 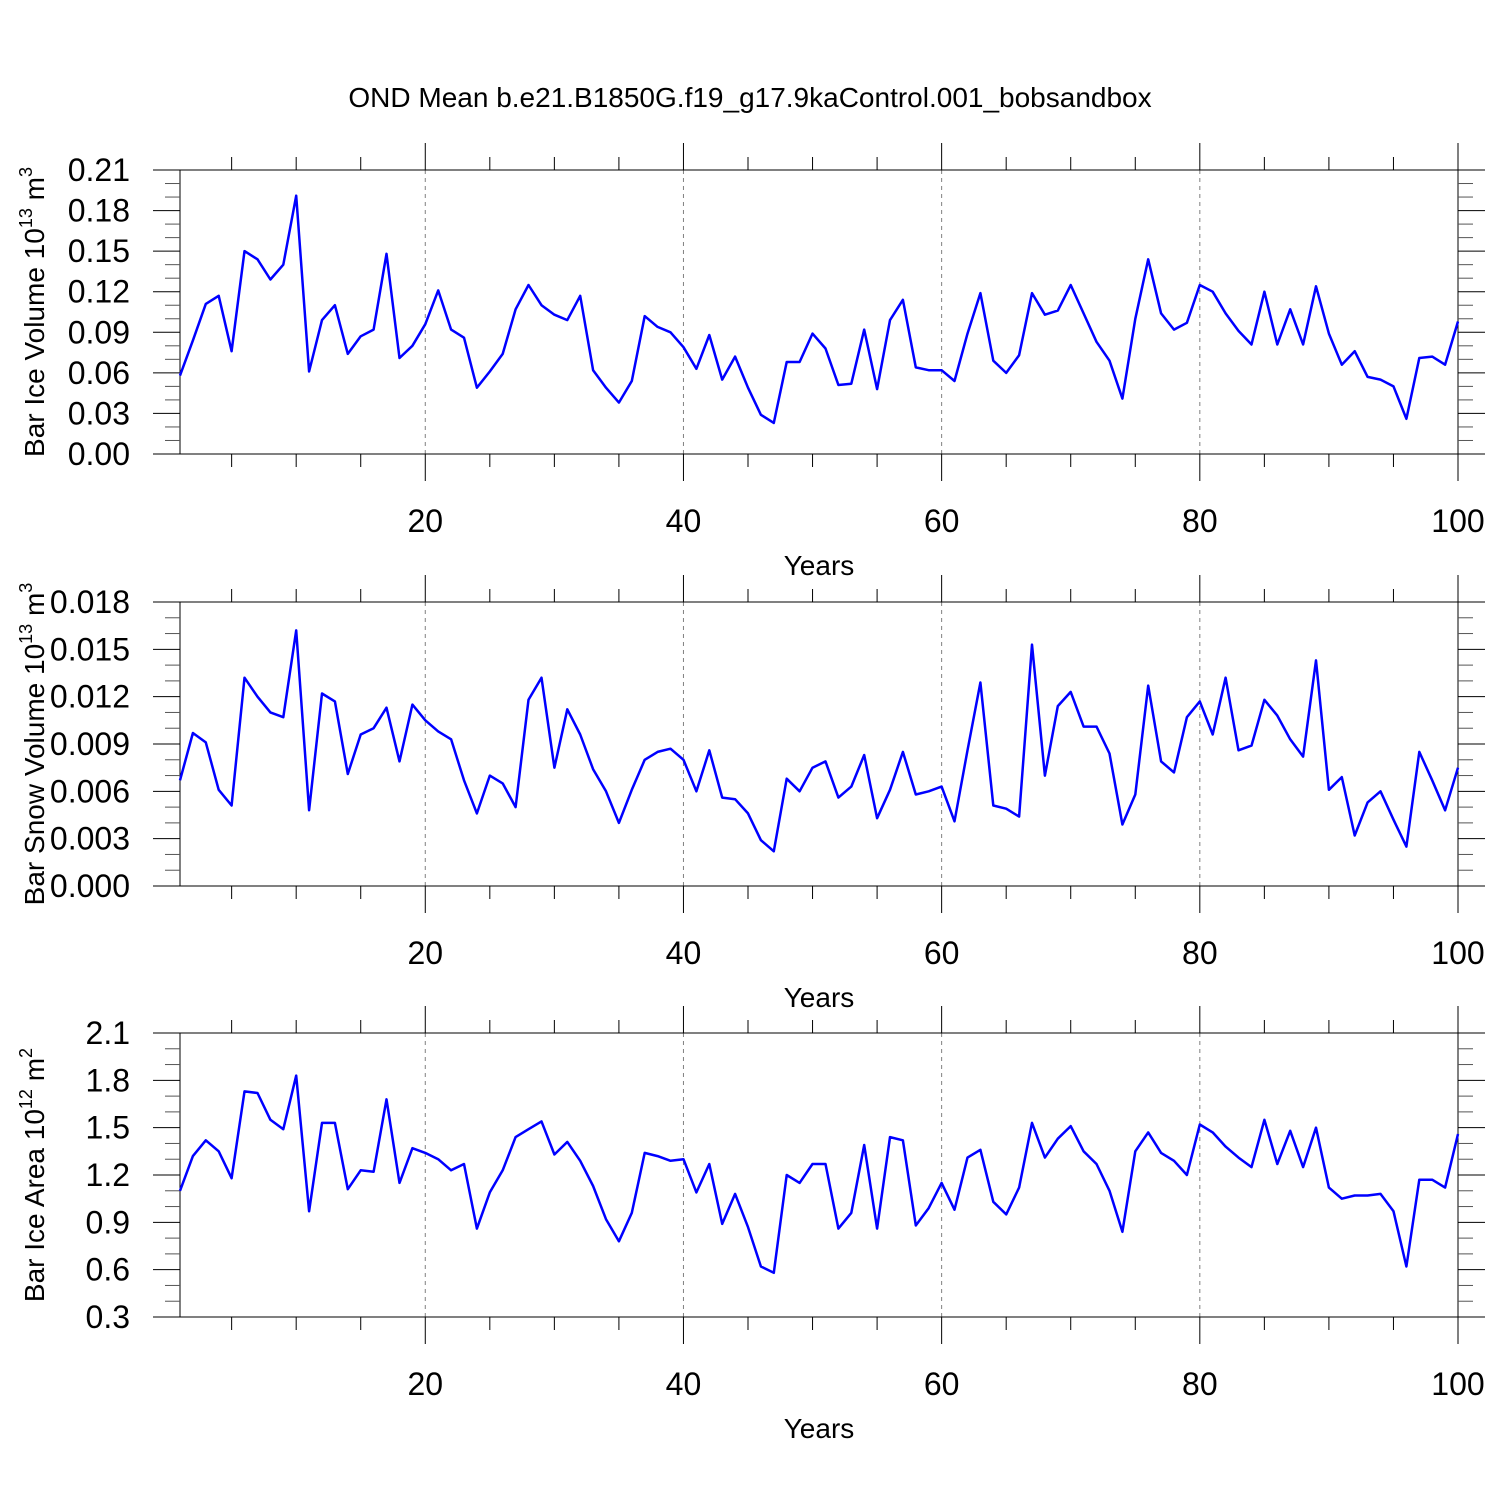 I want to click on y-tick-label: 0.03, so click(x=99, y=413).